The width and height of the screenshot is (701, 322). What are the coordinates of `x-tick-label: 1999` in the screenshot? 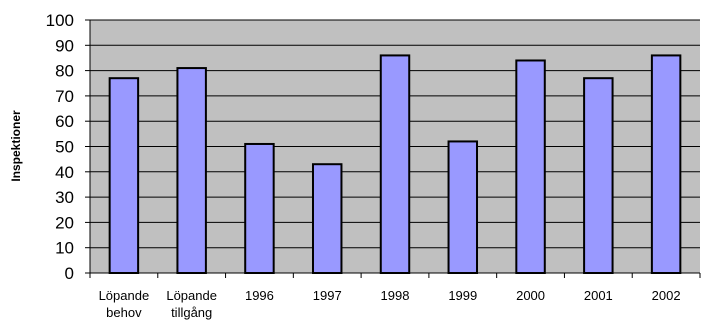 It's located at (462, 295).